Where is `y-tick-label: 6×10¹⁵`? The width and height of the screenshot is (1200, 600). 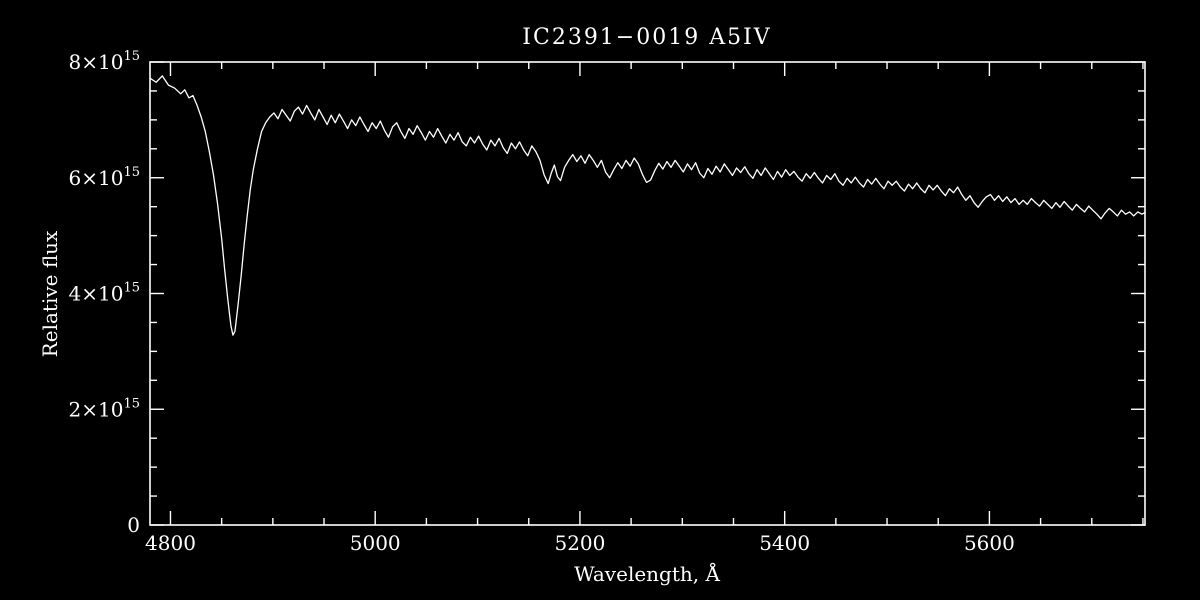 y-tick-label: 6×10¹⁵ is located at coordinates (104, 177).